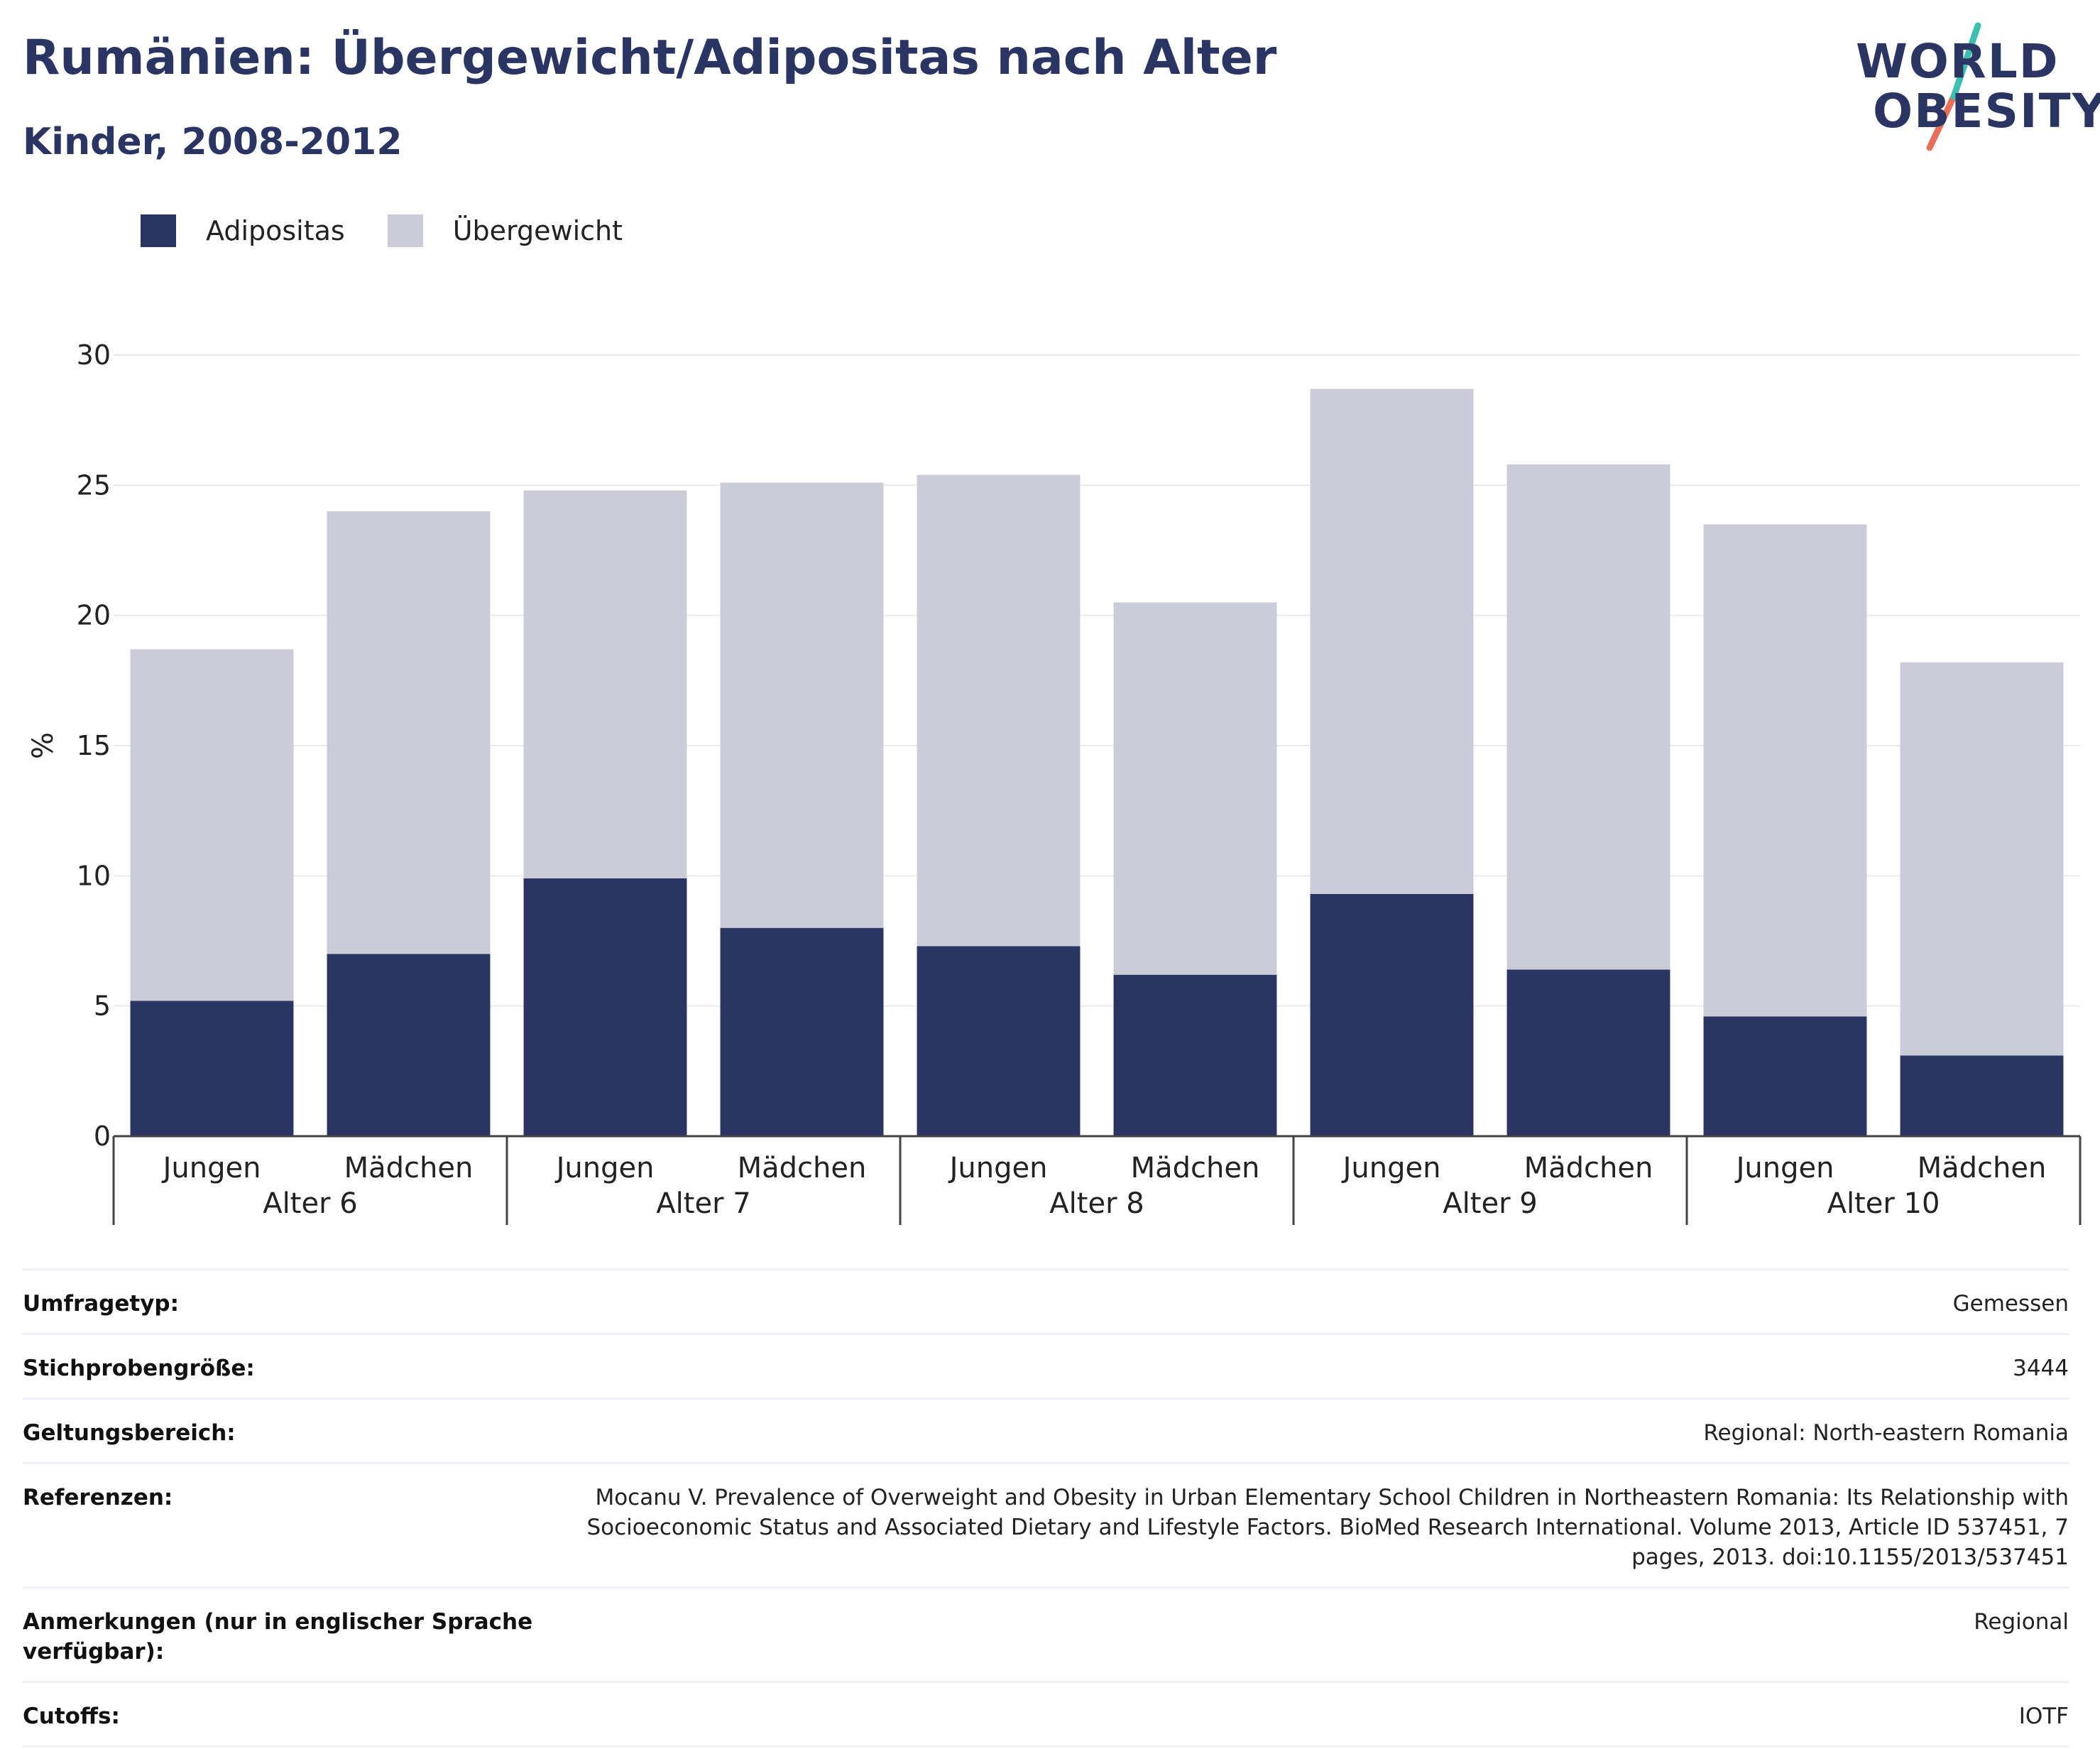 Image resolution: width=2100 pixels, height=1749 pixels. Describe the element at coordinates (94, 615) in the screenshot. I see `y-tick-label: 20` at that location.